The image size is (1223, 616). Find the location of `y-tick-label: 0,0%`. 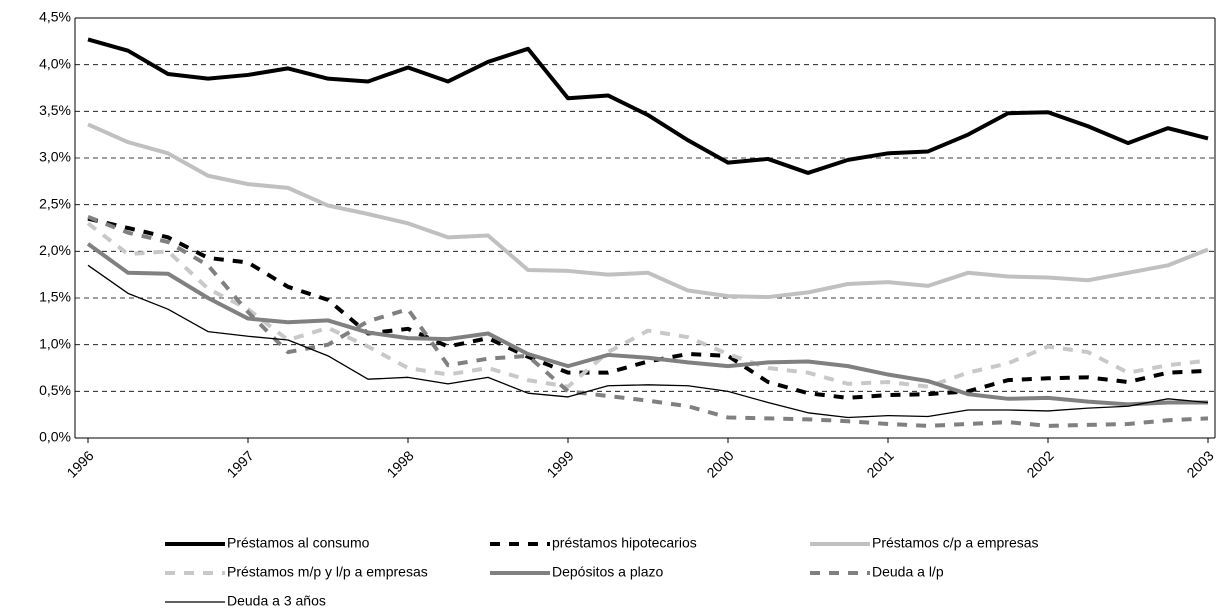

y-tick-label: 0,0% is located at coordinates (55, 437).